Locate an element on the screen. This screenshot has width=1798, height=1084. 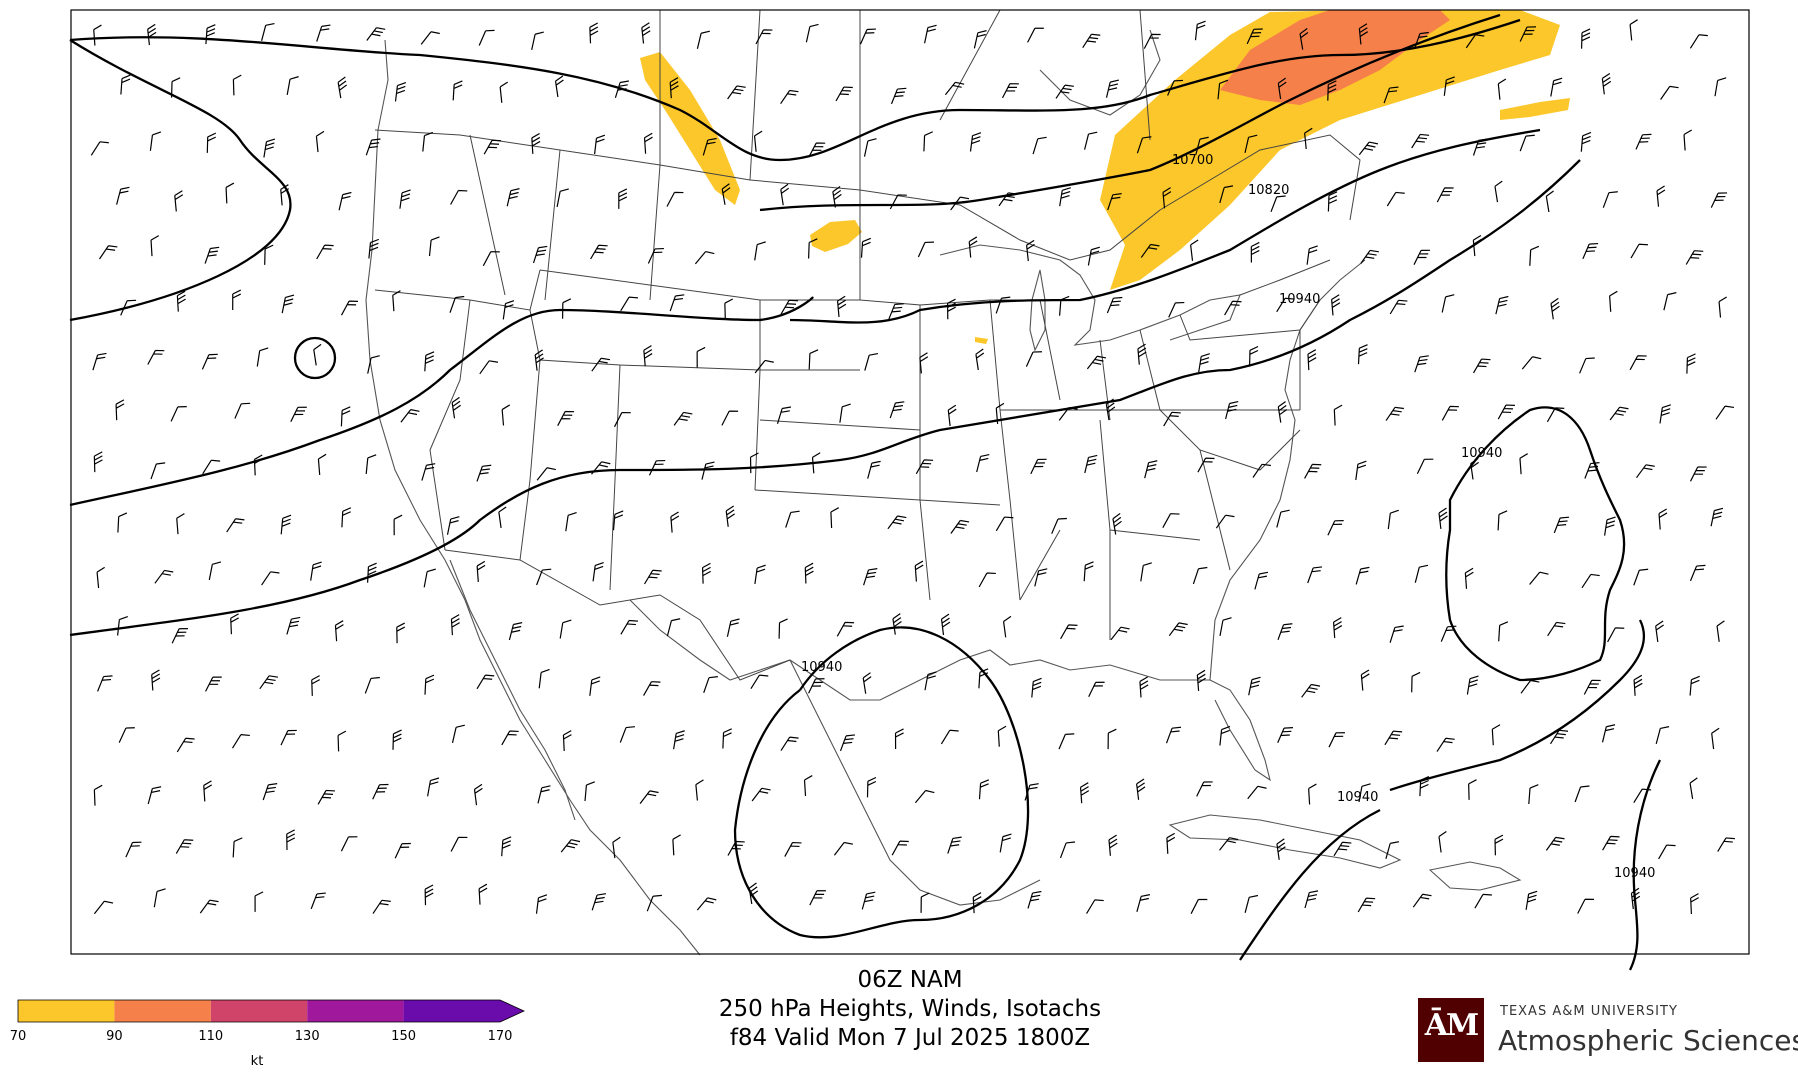
isotach-70kt-northwest is located at coordinates (690, 128).